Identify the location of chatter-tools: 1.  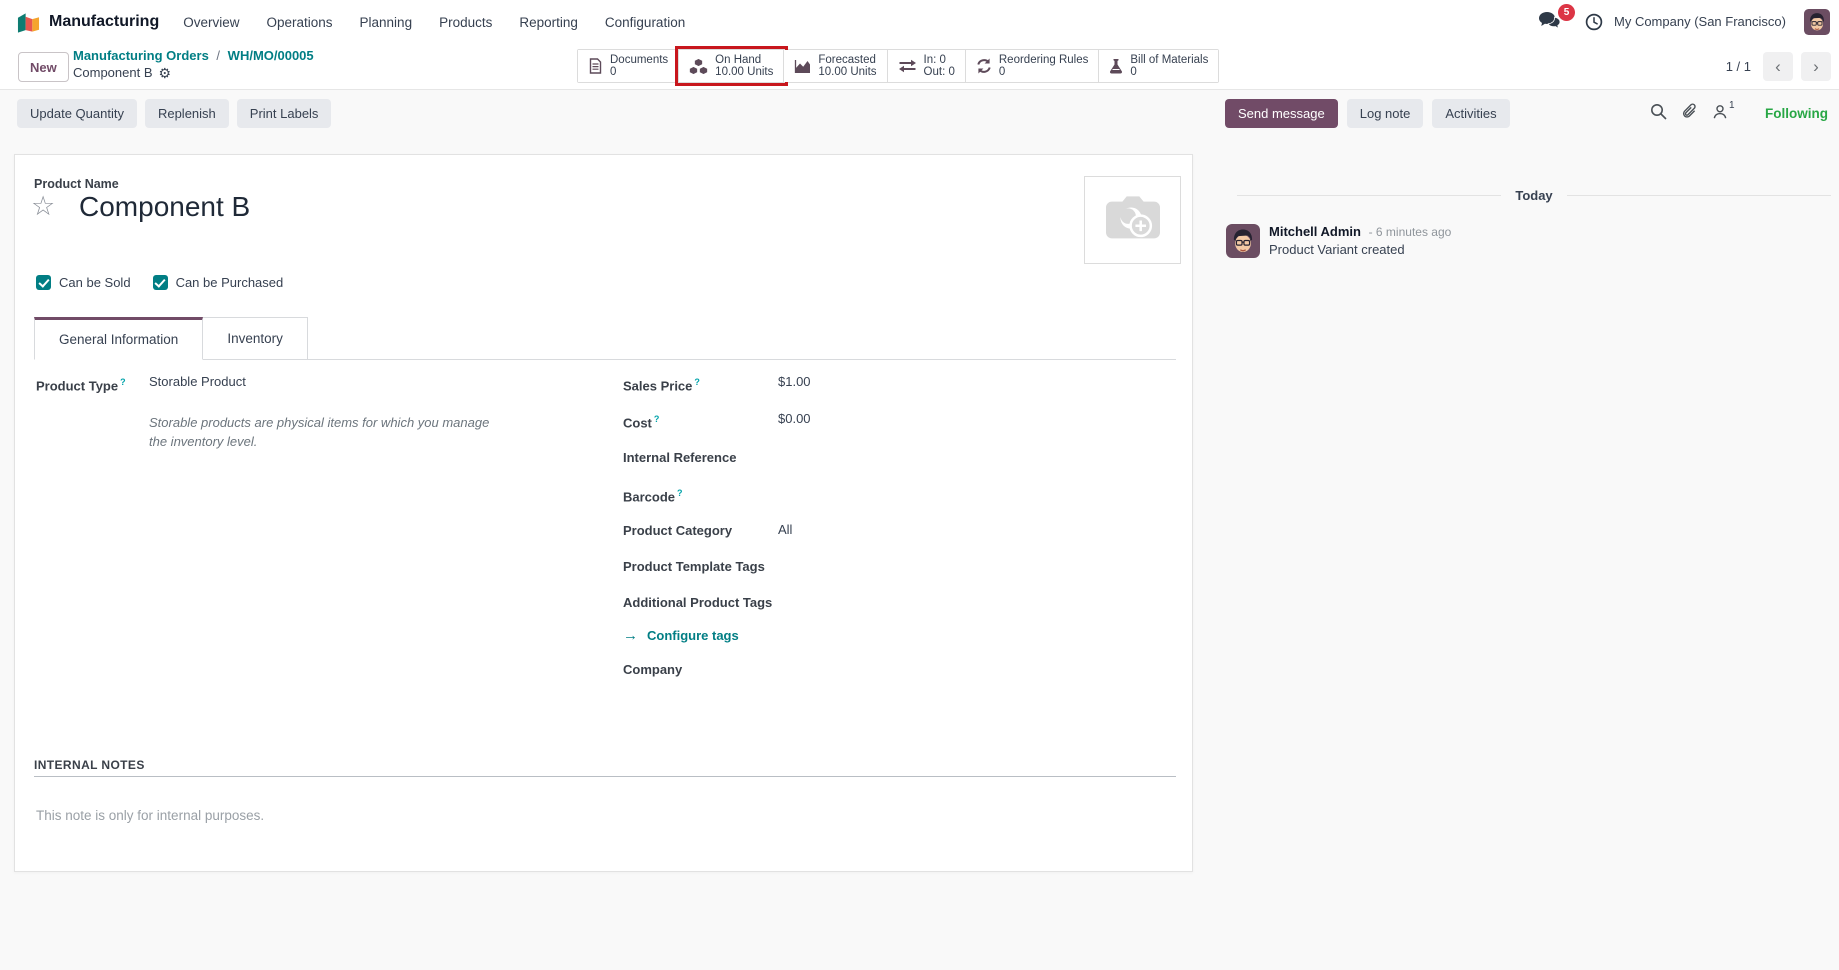
(1692, 110).